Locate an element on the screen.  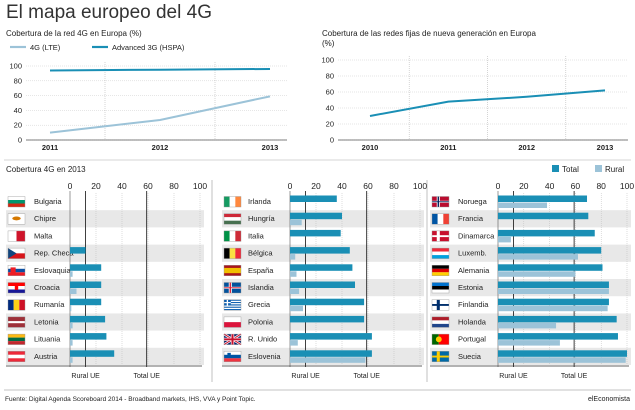
country-label: Malta is located at coordinates (43, 235).